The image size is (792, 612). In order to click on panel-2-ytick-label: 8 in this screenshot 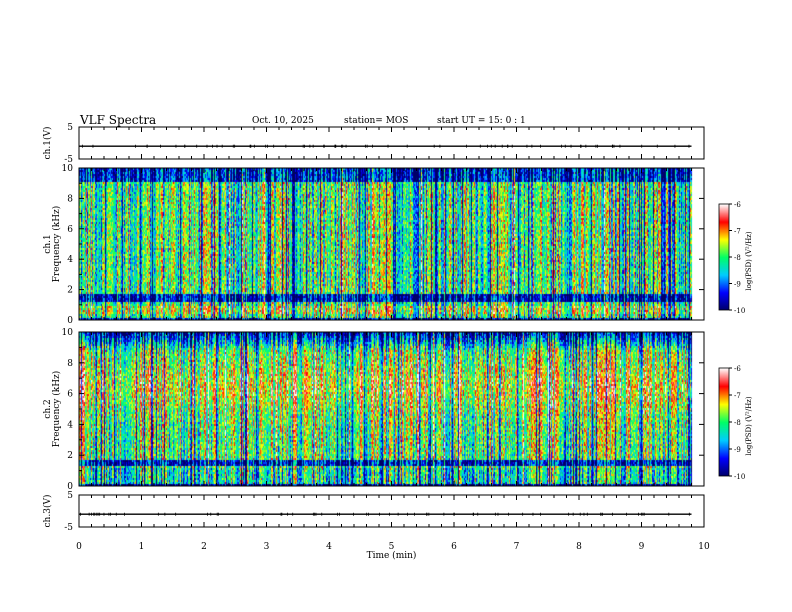, I will do `click(70, 199)`.